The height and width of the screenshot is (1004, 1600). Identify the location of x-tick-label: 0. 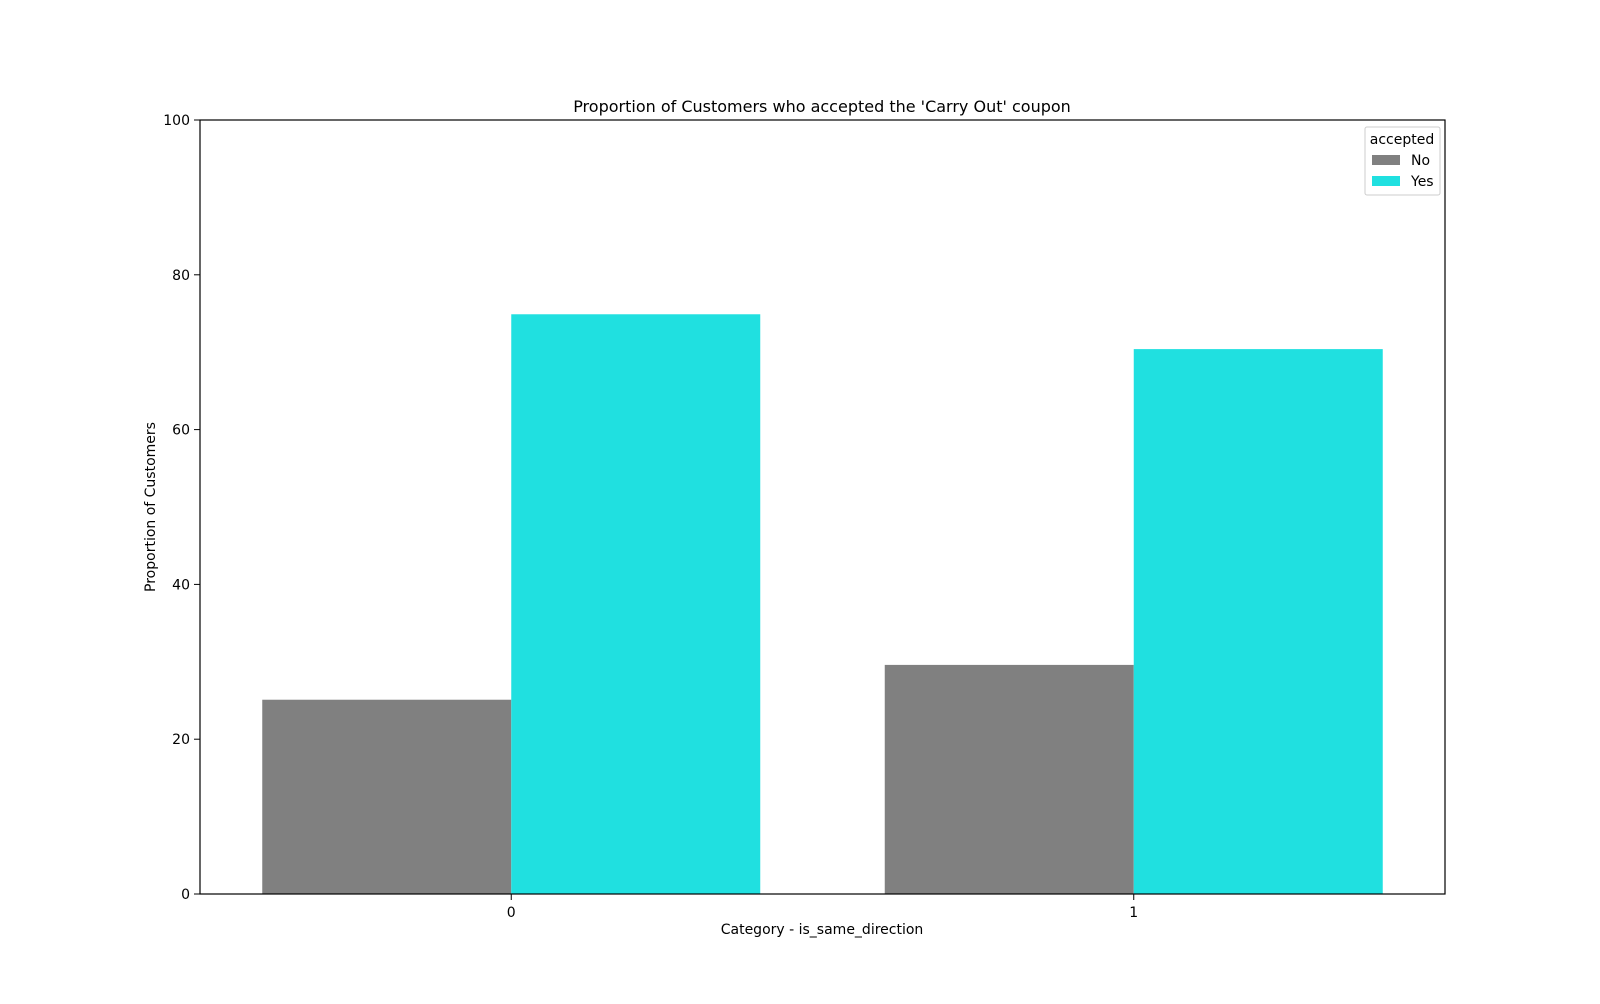
(511, 913).